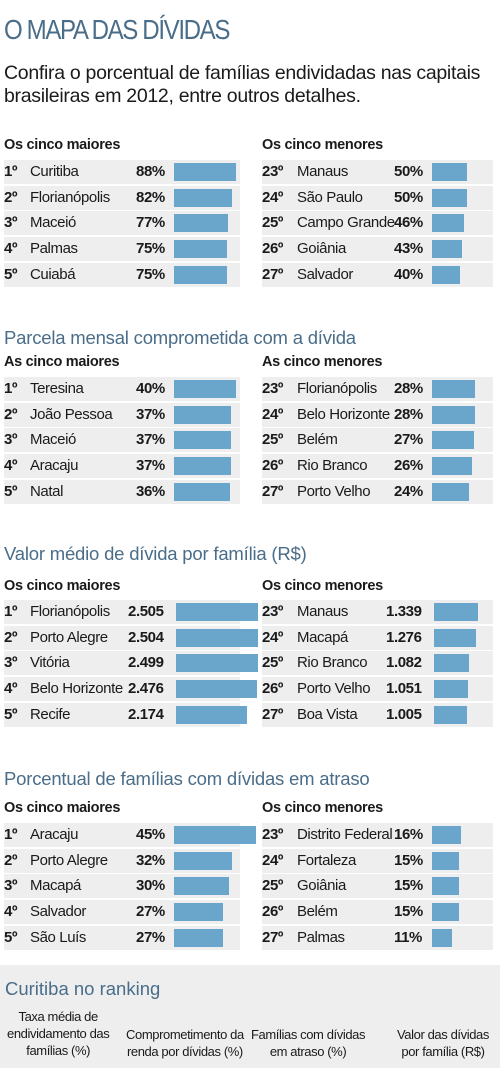  What do you see at coordinates (50, 663) in the screenshot?
I see `city-label: Vitória` at bounding box center [50, 663].